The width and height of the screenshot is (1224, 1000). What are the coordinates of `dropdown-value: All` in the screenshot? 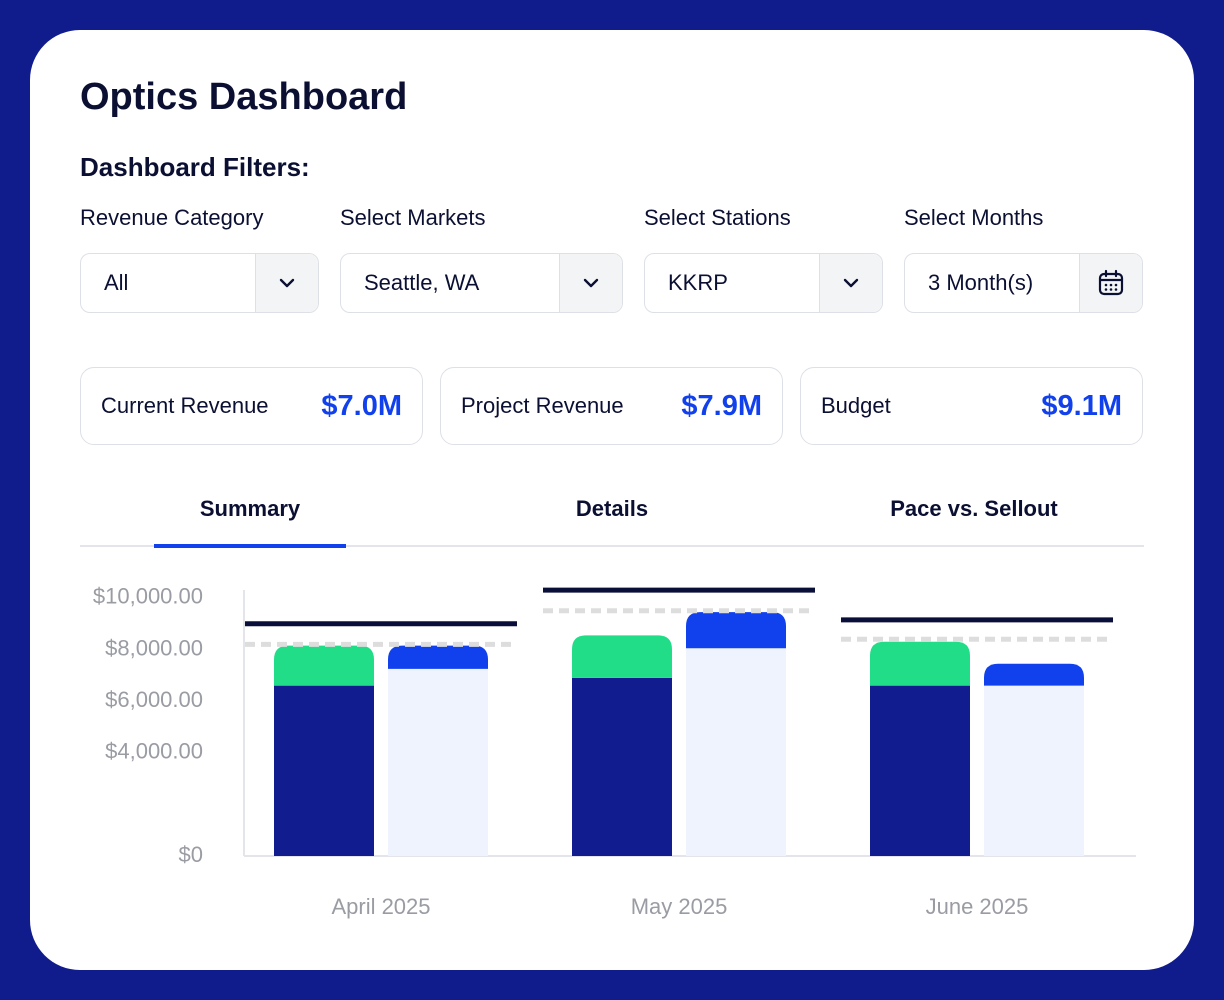 It's located at (116, 282).